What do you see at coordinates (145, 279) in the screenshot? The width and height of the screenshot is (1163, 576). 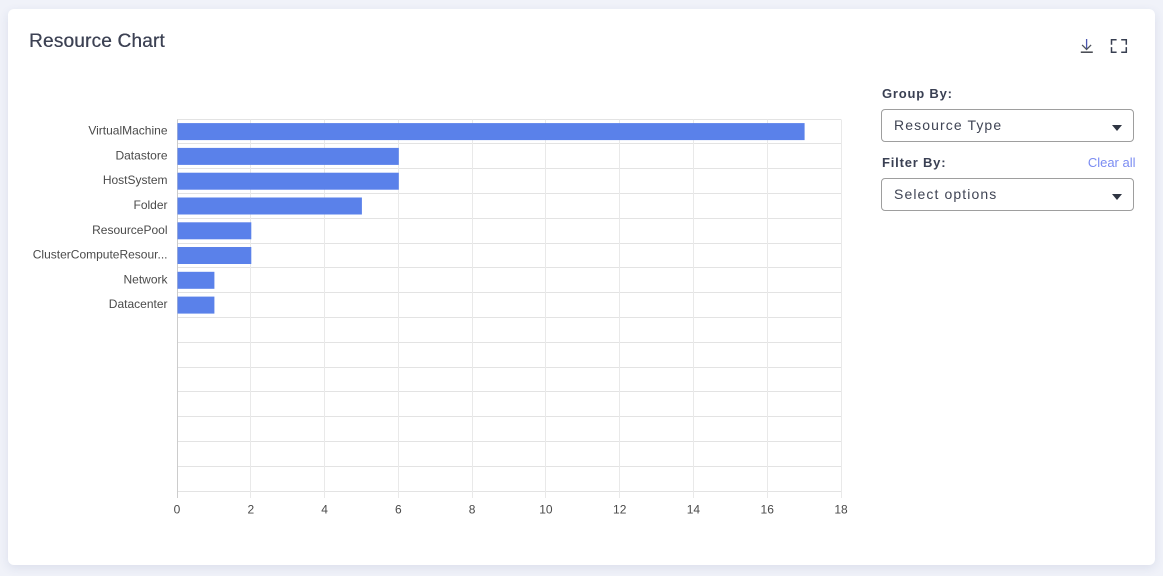 I see `svg-text: Network` at bounding box center [145, 279].